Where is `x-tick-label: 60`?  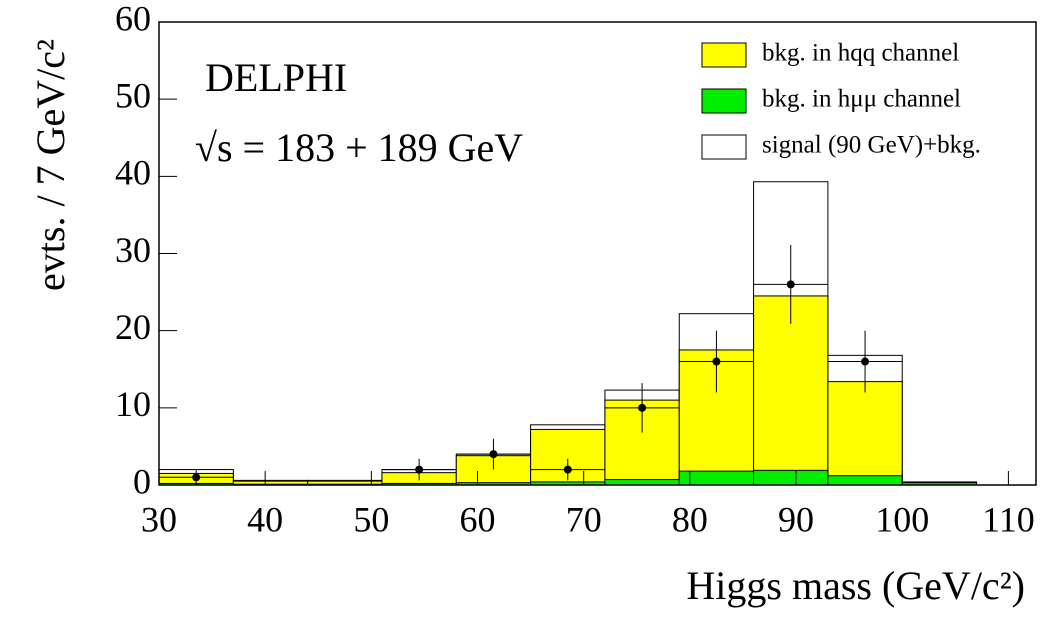 x-tick-label: 60 is located at coordinates (478, 519).